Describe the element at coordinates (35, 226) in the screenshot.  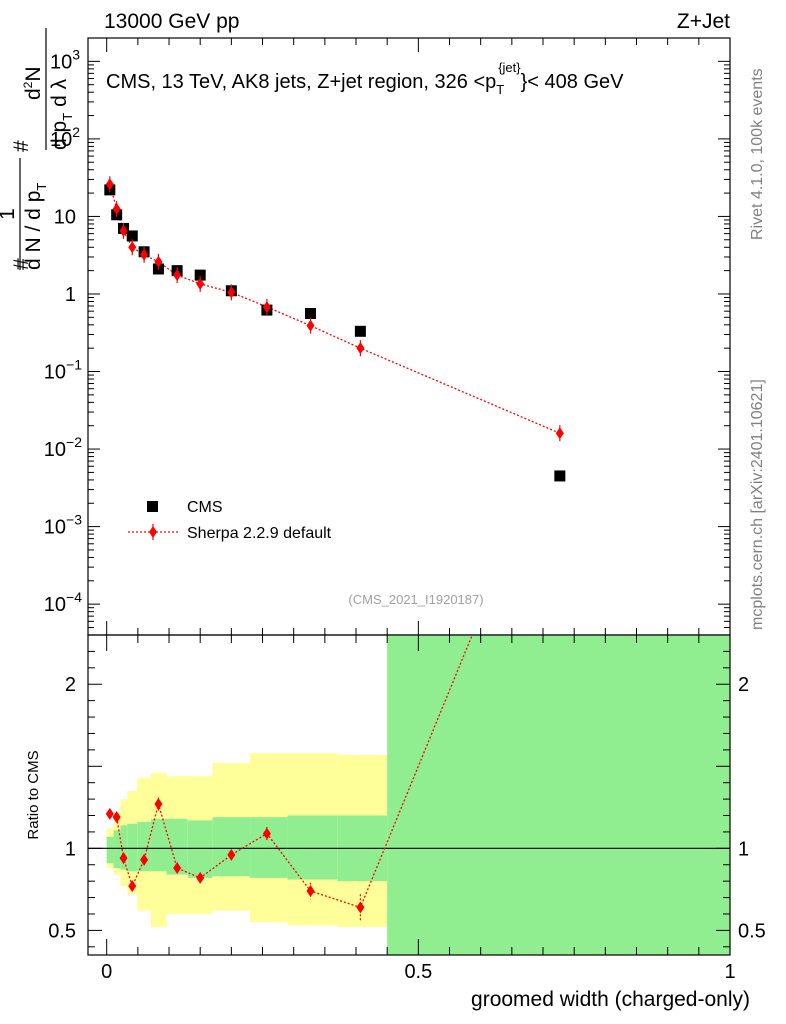
I see `ylabel-dn: d N / d pT` at that location.